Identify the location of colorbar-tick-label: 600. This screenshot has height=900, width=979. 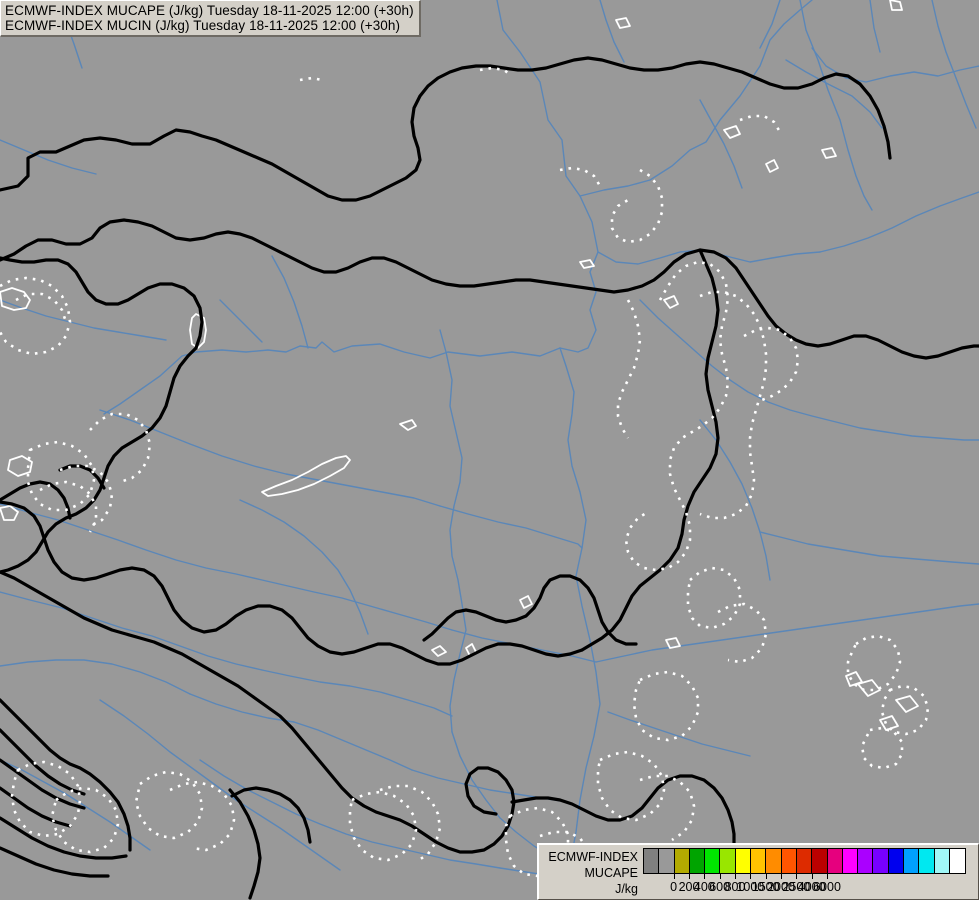
(720, 887).